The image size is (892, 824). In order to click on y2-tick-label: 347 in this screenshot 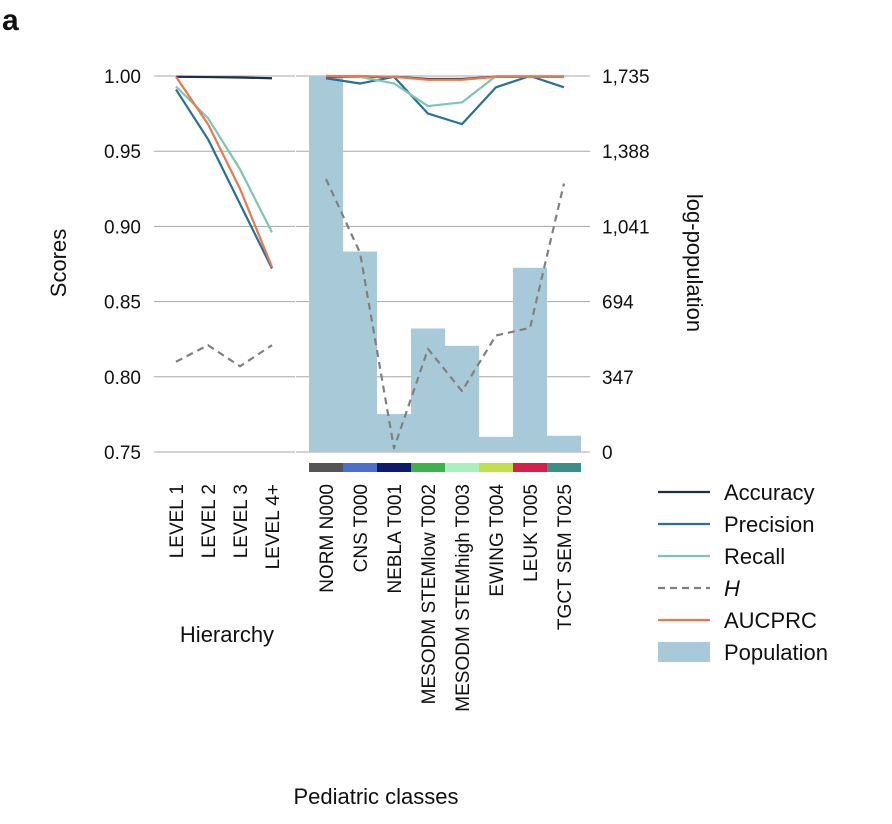, I will do `click(618, 378)`.